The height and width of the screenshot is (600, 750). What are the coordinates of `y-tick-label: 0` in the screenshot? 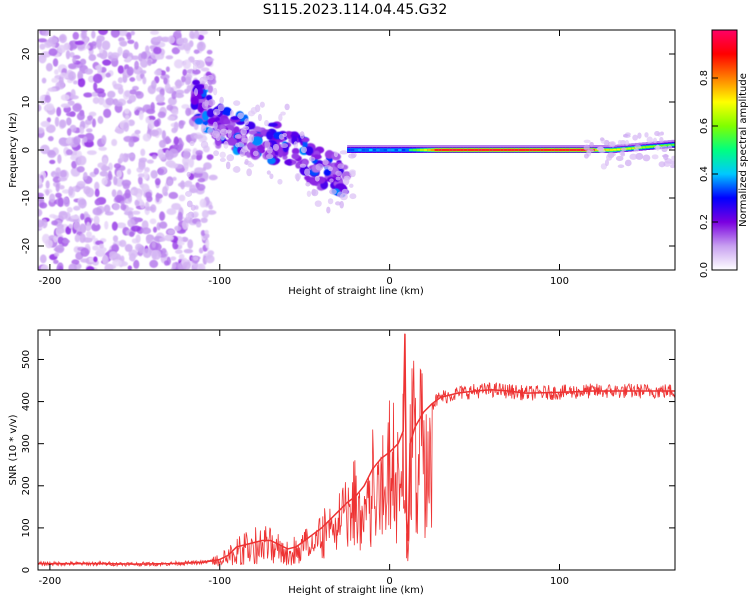 It's located at (26, 150).